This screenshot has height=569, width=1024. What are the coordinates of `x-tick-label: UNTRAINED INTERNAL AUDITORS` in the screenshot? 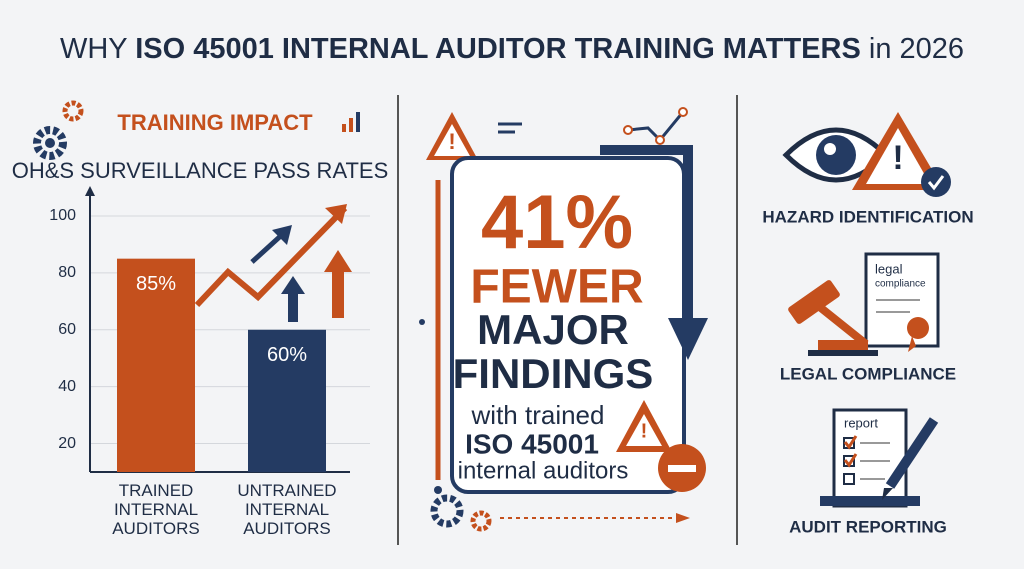 It's located at (286, 509).